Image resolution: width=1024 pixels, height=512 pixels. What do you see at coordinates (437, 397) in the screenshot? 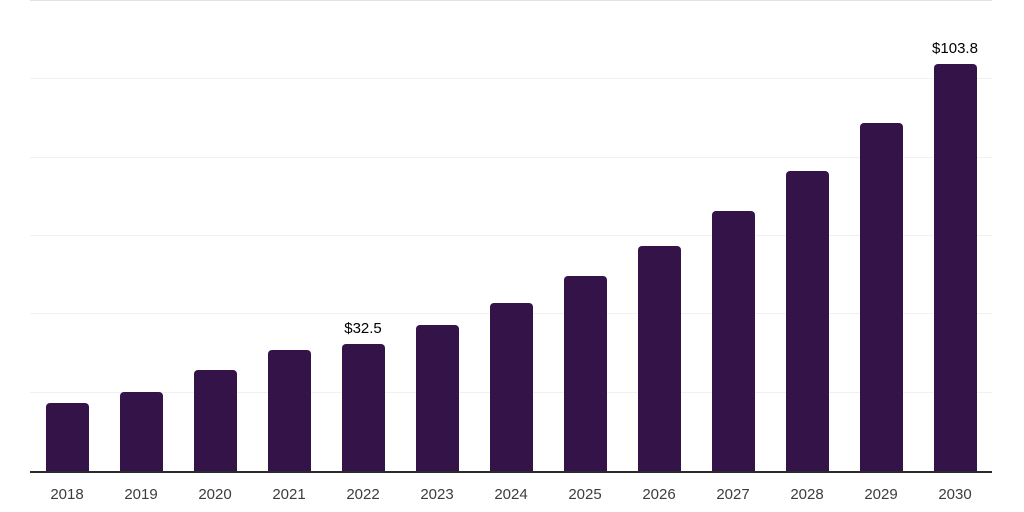
I see `bar-2023` at bounding box center [437, 397].